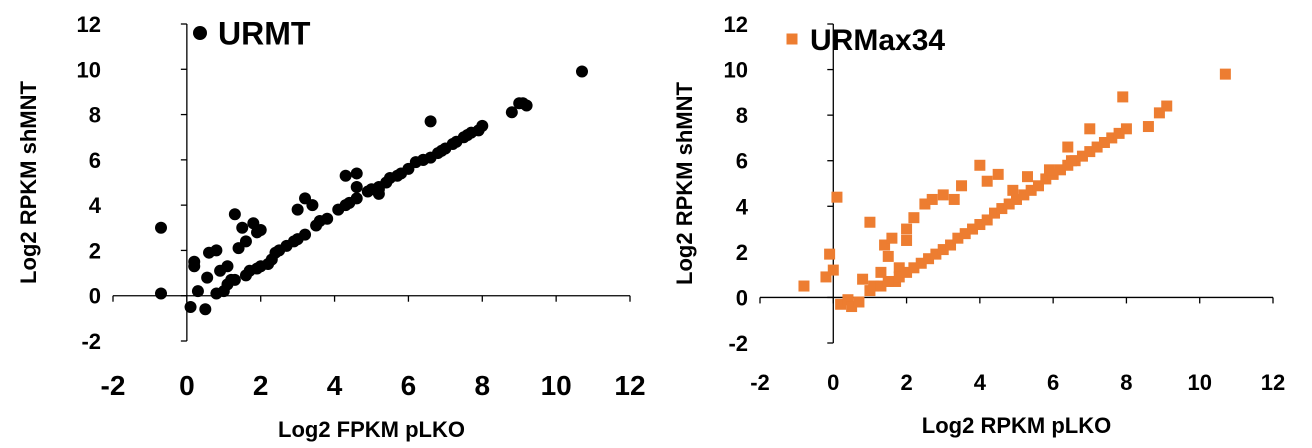 The image size is (1312, 448). I want to click on y-axis-title: Log2 RPKM shMNT, so click(28, 182).